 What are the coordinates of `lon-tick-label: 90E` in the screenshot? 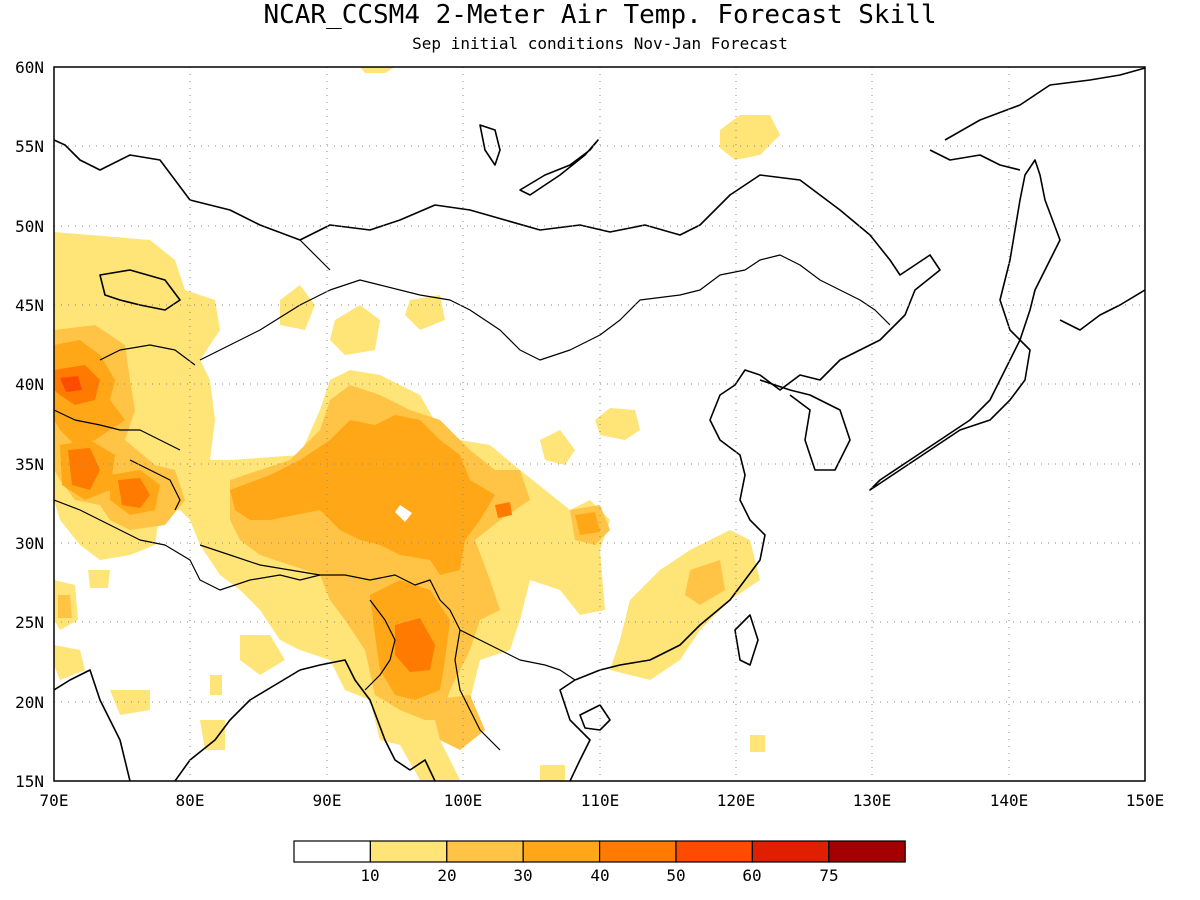 It's located at (327, 800).